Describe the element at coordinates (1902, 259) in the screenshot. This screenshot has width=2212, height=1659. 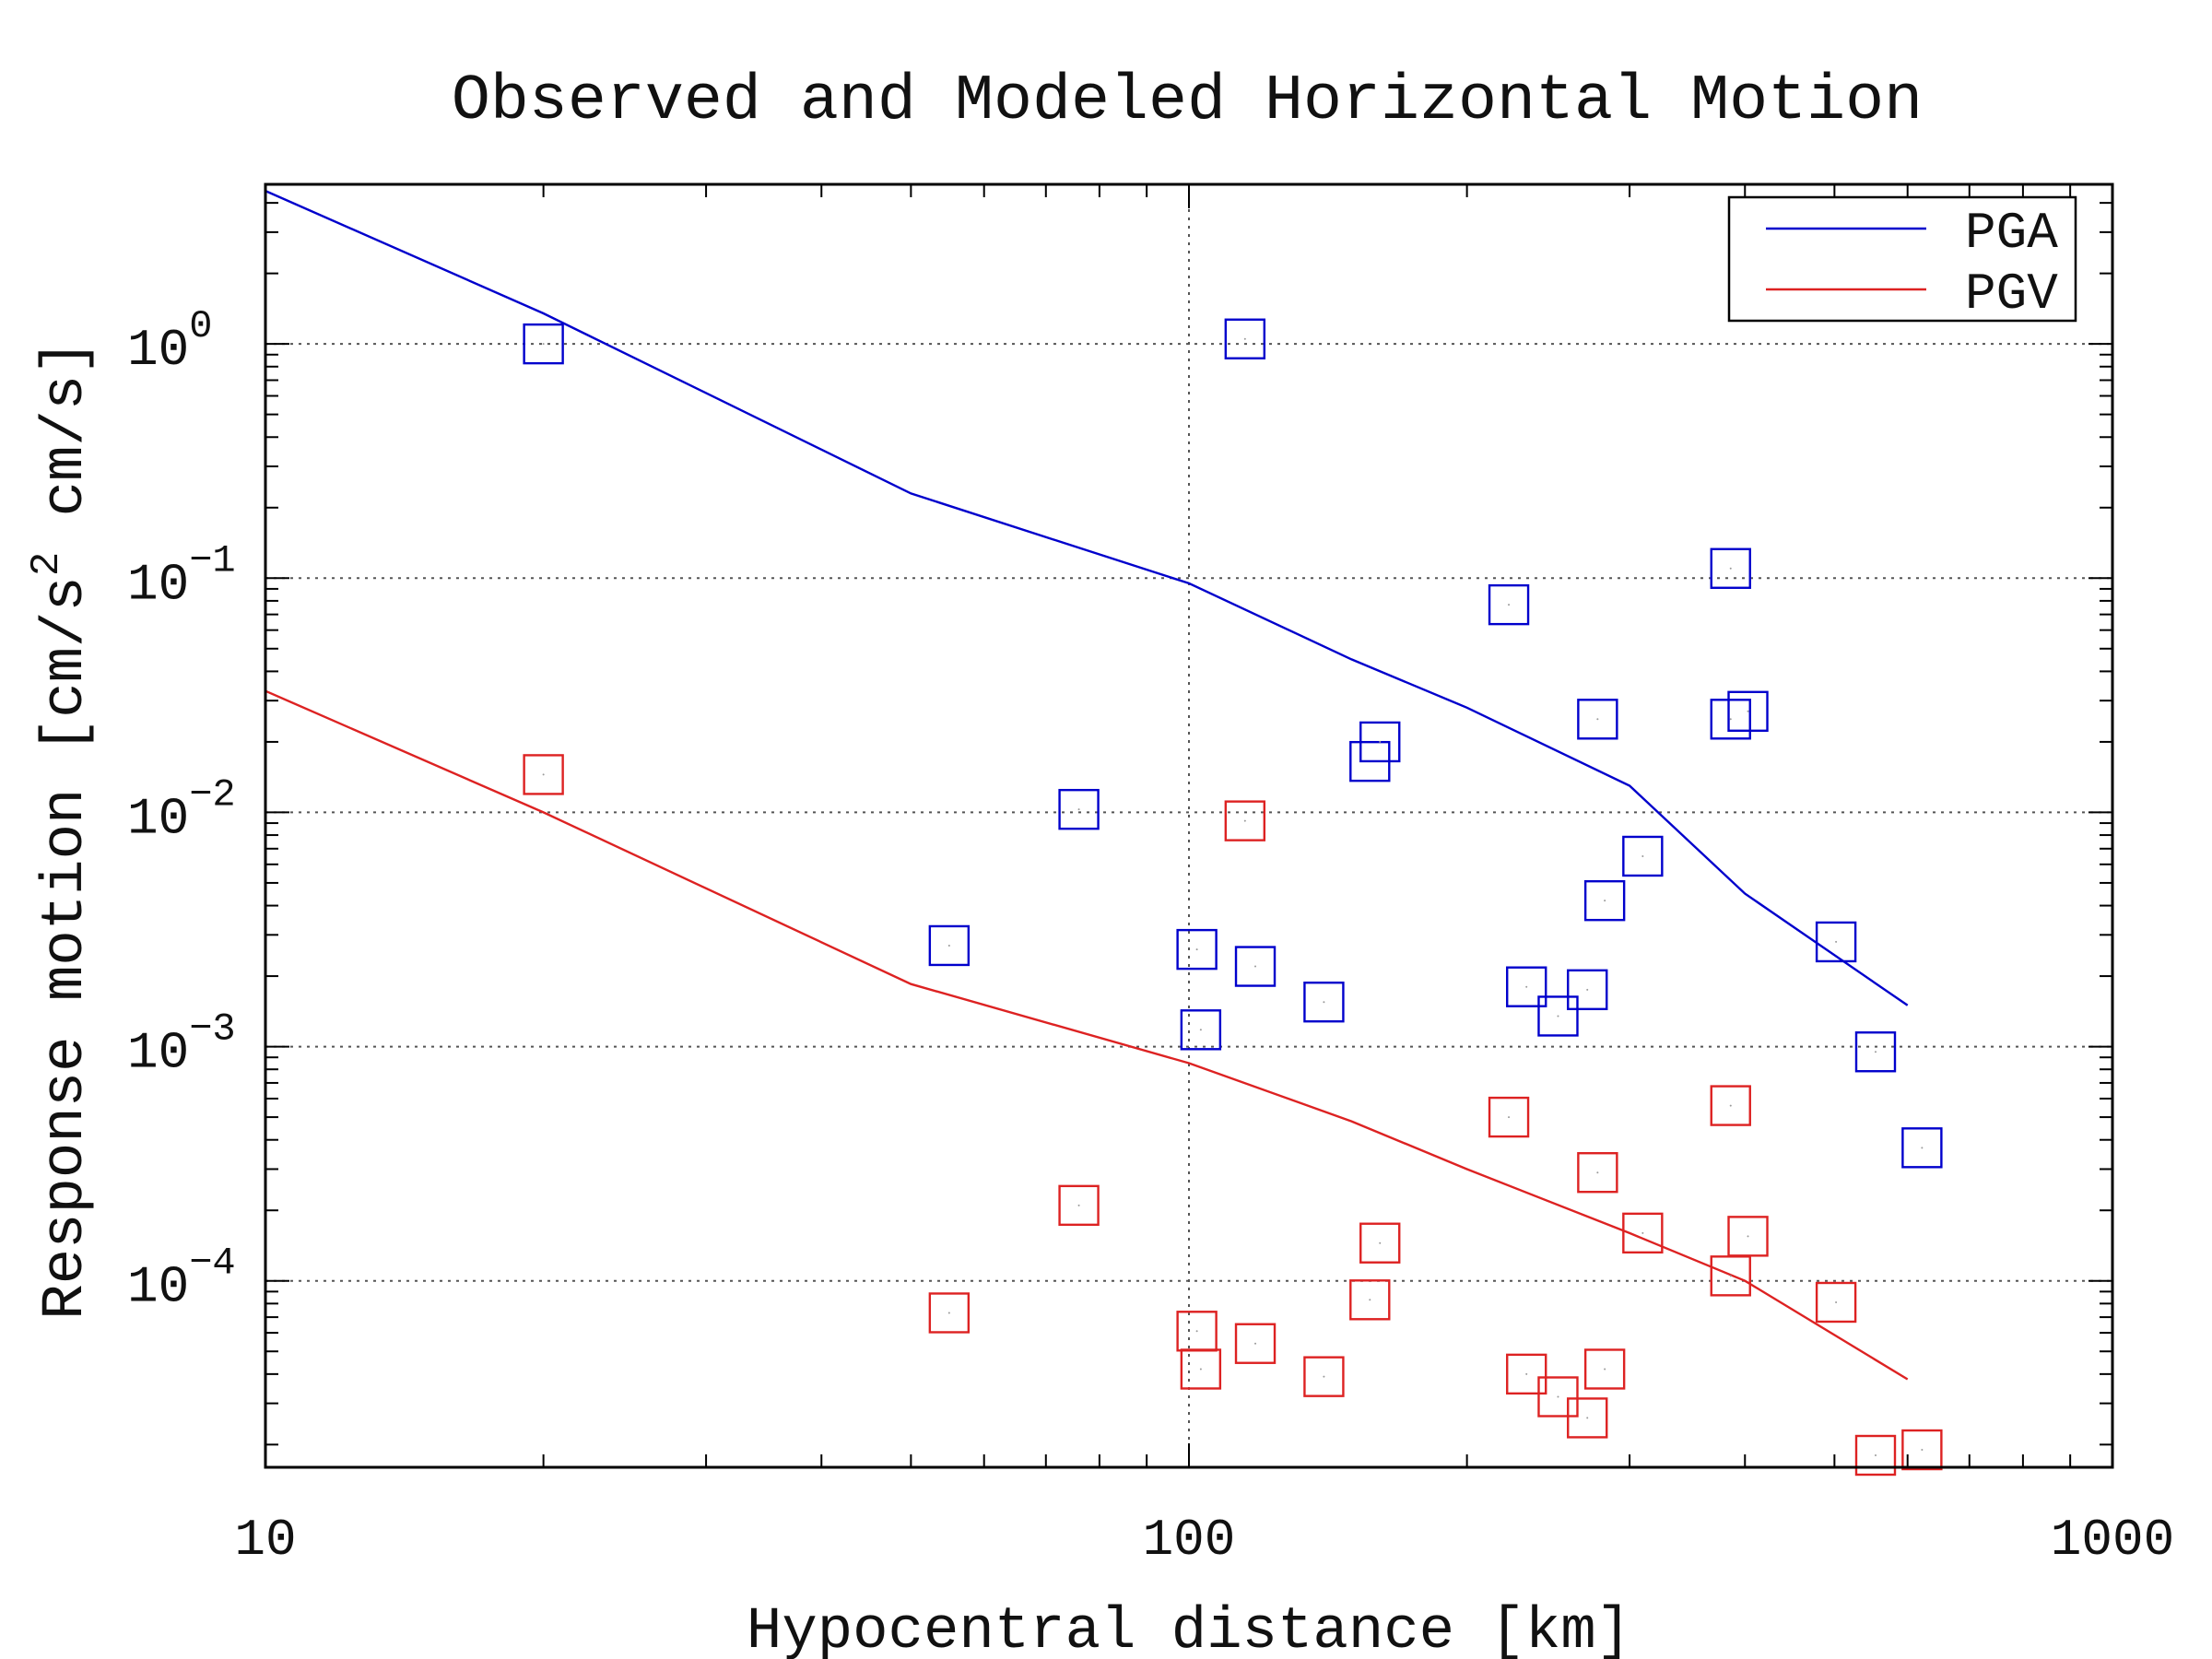
I see `legend-box` at that location.